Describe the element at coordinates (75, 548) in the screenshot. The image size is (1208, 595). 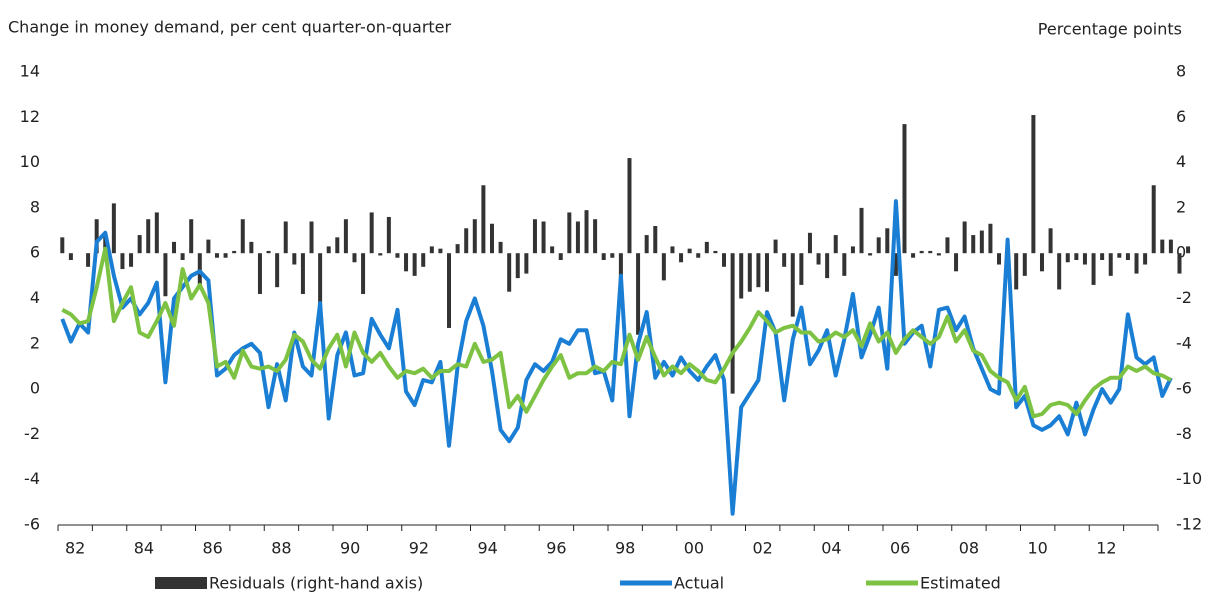
I see `x-tick-label: 82` at that location.